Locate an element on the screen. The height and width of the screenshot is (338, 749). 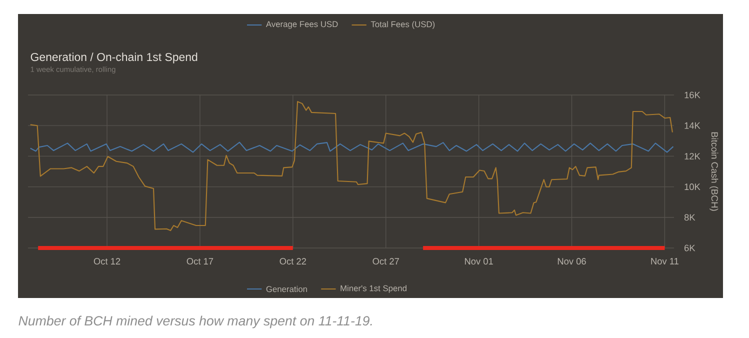
x-tick-label: Oct 27 is located at coordinates (385, 261).